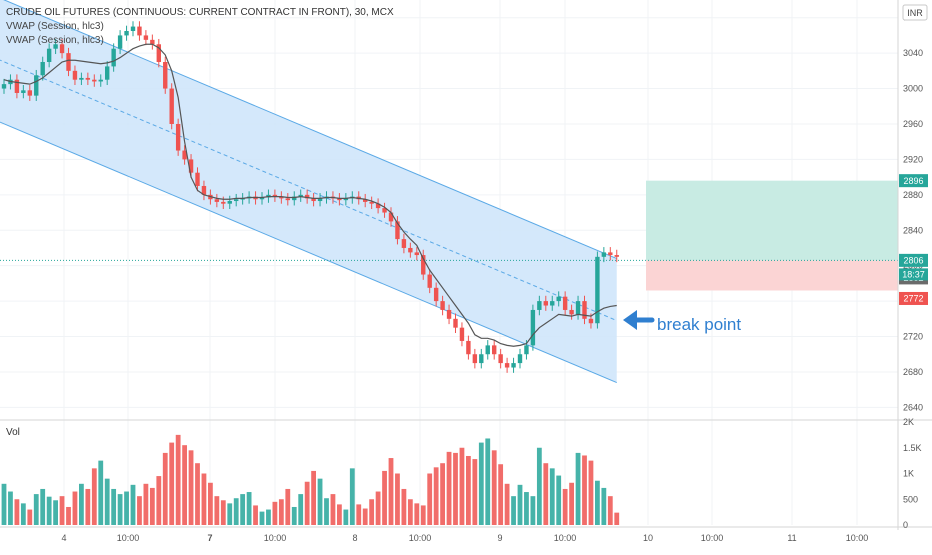  What do you see at coordinates (630, 320) in the screenshot?
I see `annotation-arrow-head` at bounding box center [630, 320].